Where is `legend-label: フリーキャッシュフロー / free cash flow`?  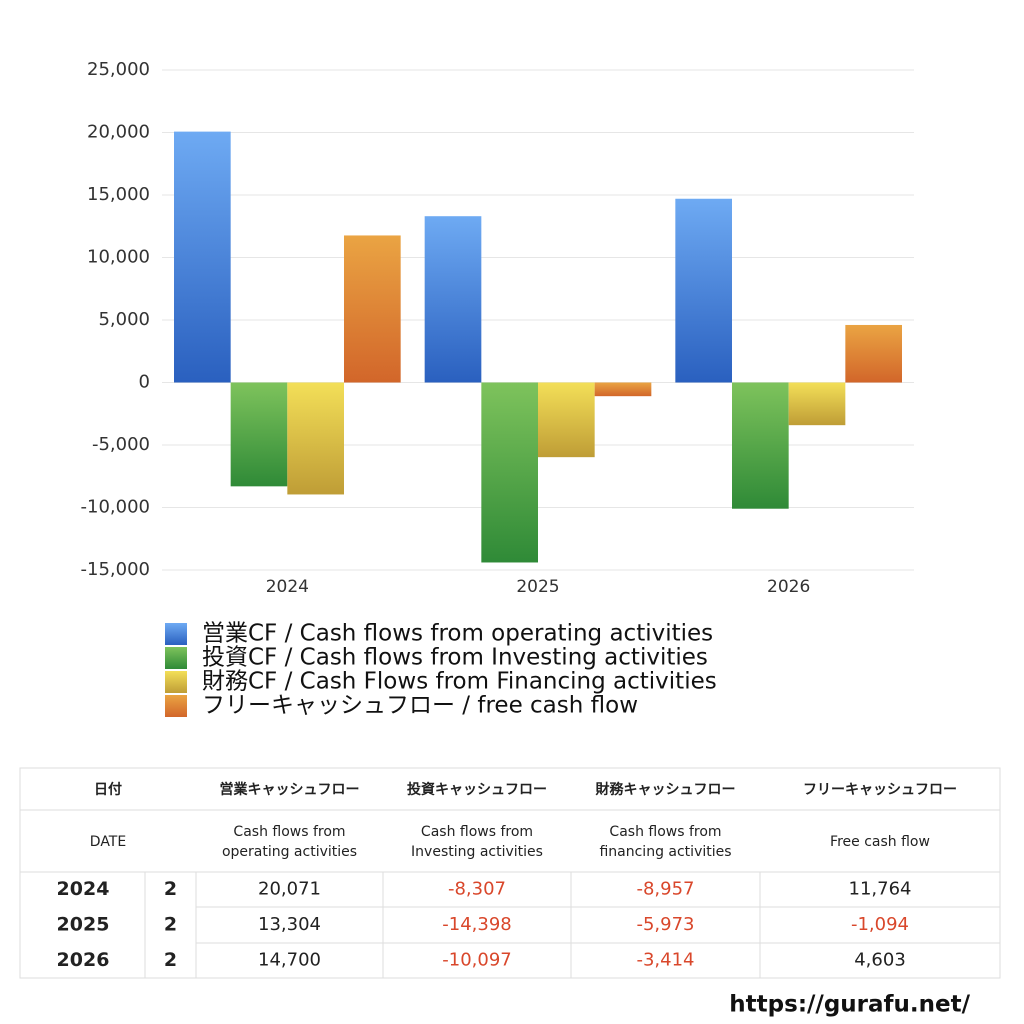 legend-label: フリーキャッシュフロー / free cash flow is located at coordinates (420, 706).